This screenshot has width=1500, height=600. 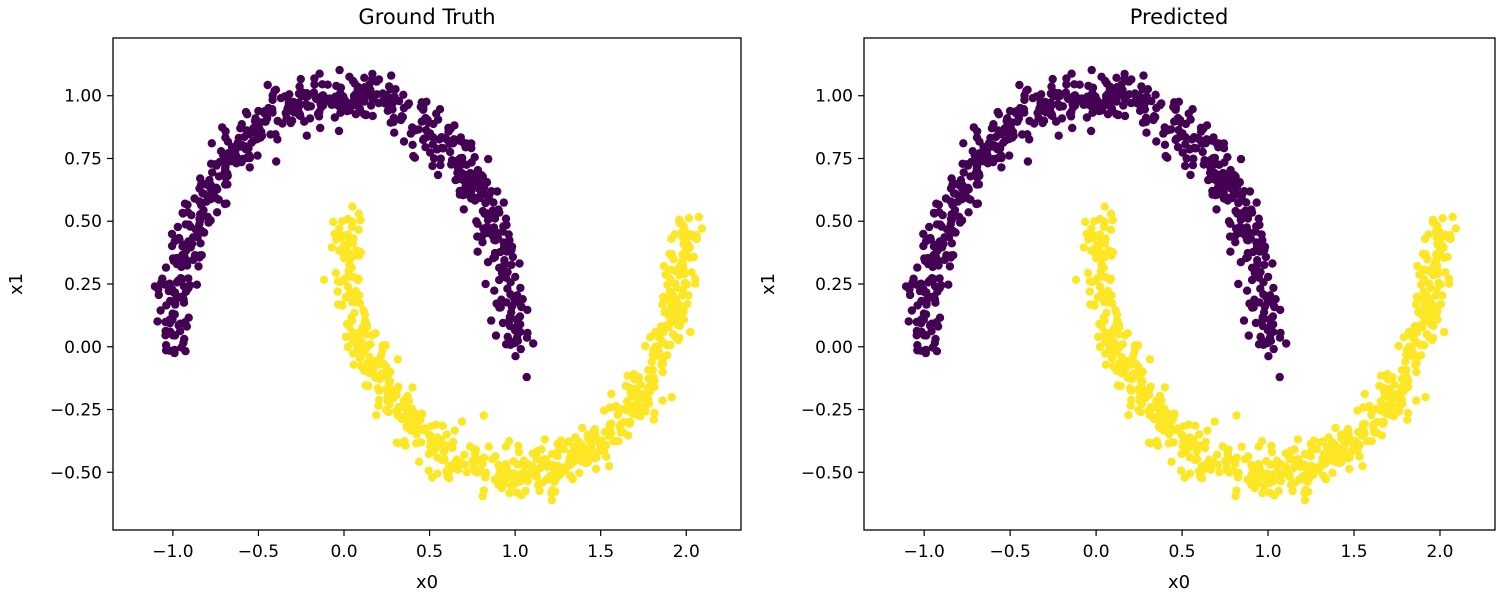 What do you see at coordinates (172, 552) in the screenshot?
I see `x-tick-label: −1.0` at bounding box center [172, 552].